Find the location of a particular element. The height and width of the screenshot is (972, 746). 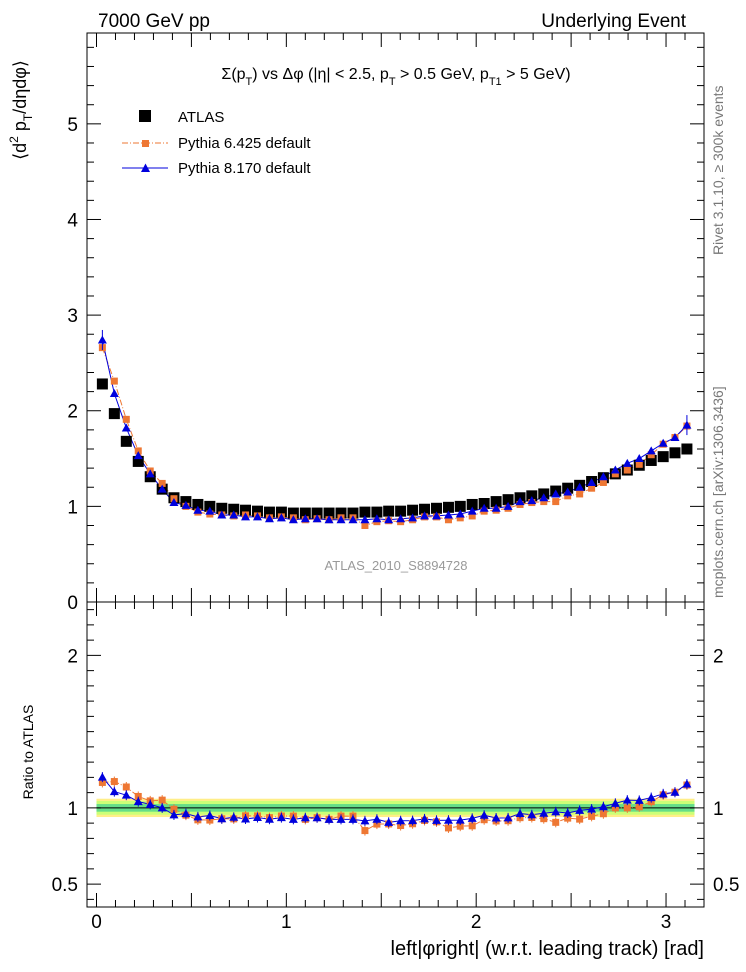

legend-pythia8-marker is located at coordinates (145, 167).